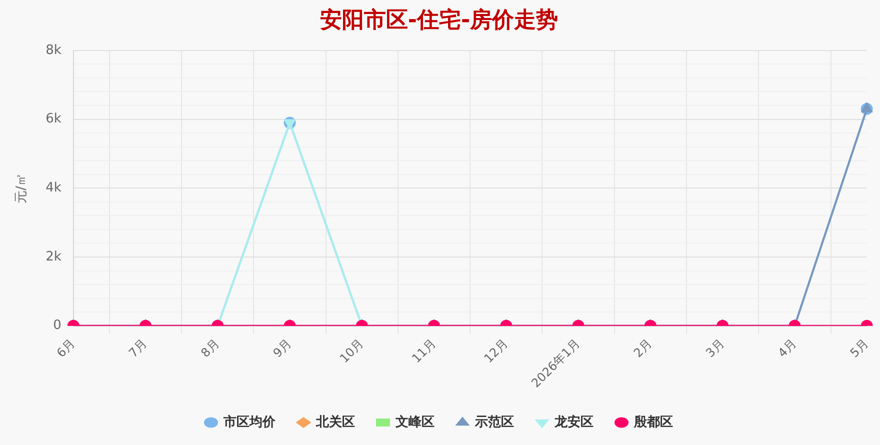 This screenshot has width=880, height=445. Describe the element at coordinates (66, 348) in the screenshot. I see `x-tick-label: 6月` at that location.